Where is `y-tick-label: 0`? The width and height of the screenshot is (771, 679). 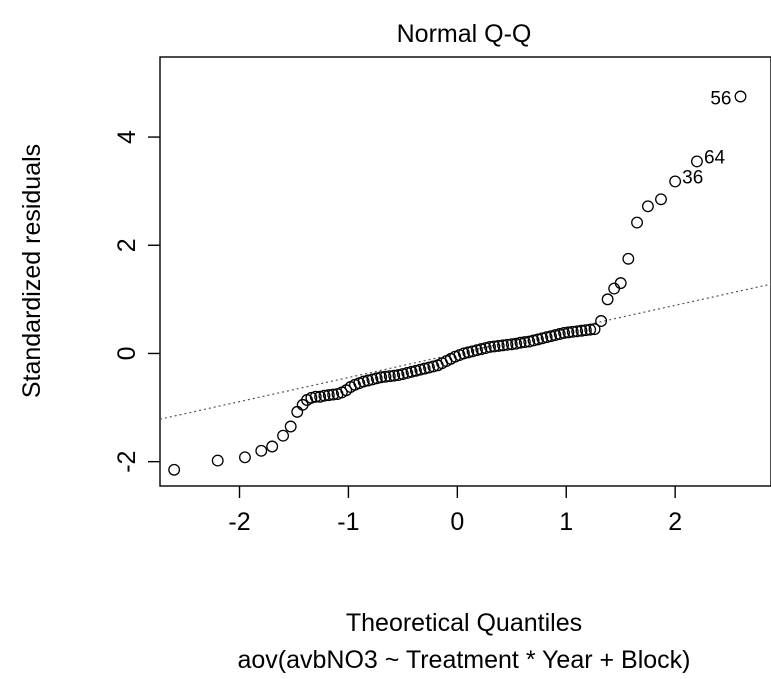 y-tick-label: 0 is located at coordinates (127, 354).